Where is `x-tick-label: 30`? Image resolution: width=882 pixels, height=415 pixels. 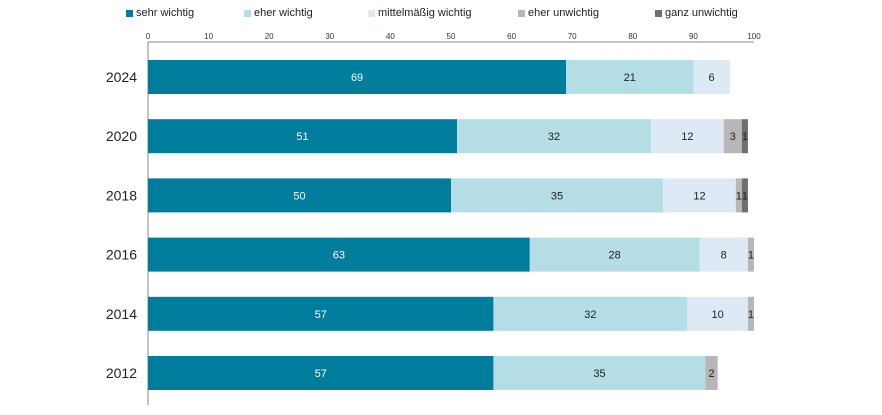 x-tick-label: 30 is located at coordinates (329, 36).